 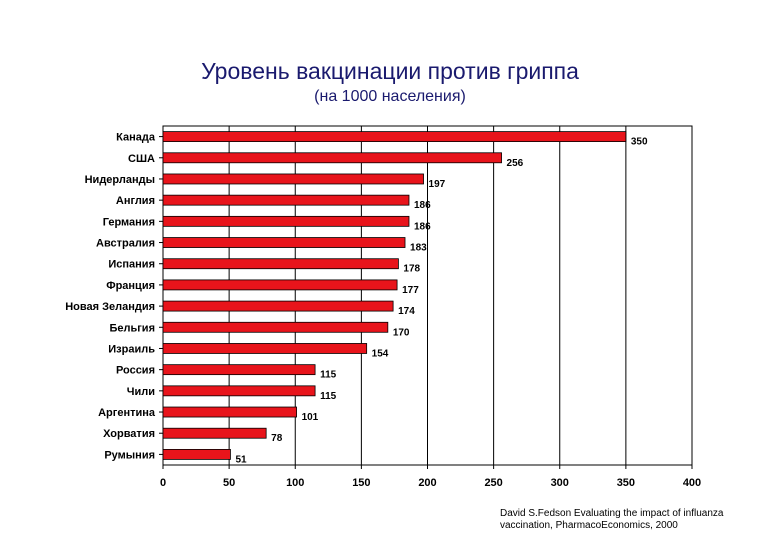 I want to click on category-label: Испания, so click(x=131, y=265).